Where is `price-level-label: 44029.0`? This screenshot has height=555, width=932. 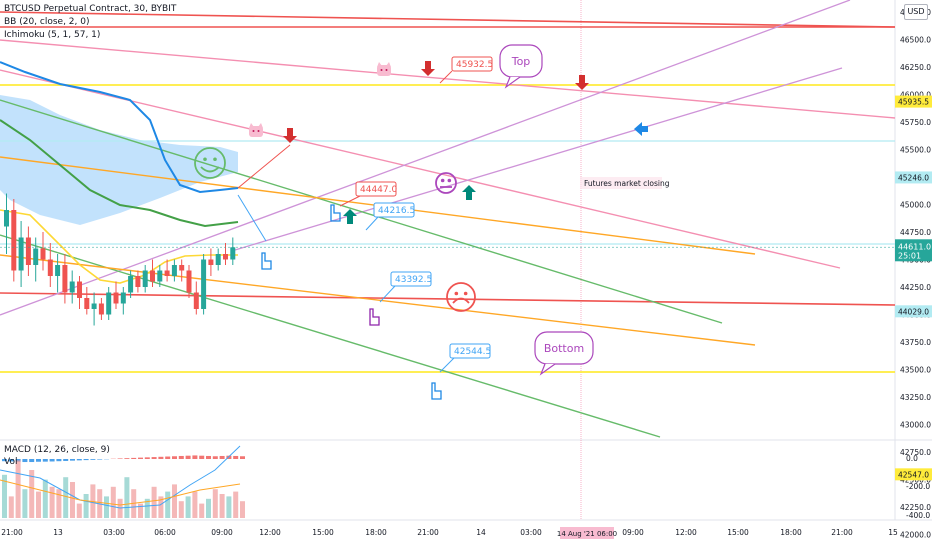 price-level-label: 44029.0 is located at coordinates (913, 311).